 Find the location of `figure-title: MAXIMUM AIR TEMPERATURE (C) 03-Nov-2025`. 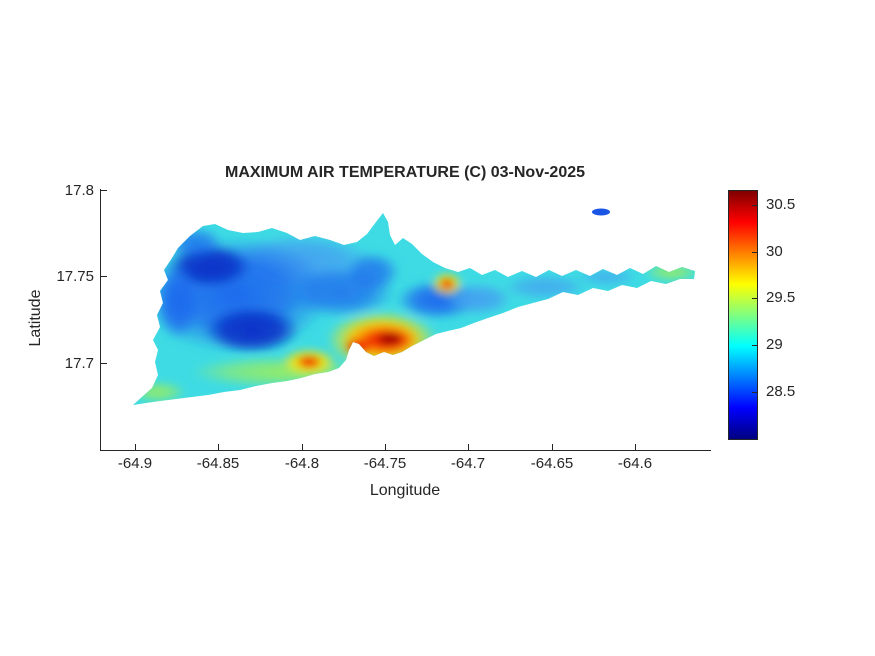

figure-title: MAXIMUM AIR TEMPERATURE (C) 03-Nov-2025 is located at coordinates (405, 172).